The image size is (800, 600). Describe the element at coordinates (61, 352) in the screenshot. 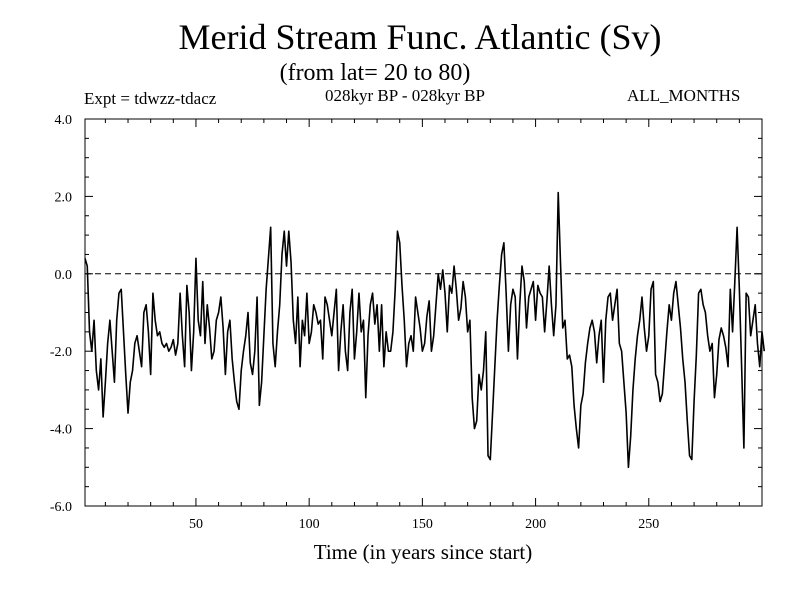

I see `y-tick-label: -2.0` at that location.